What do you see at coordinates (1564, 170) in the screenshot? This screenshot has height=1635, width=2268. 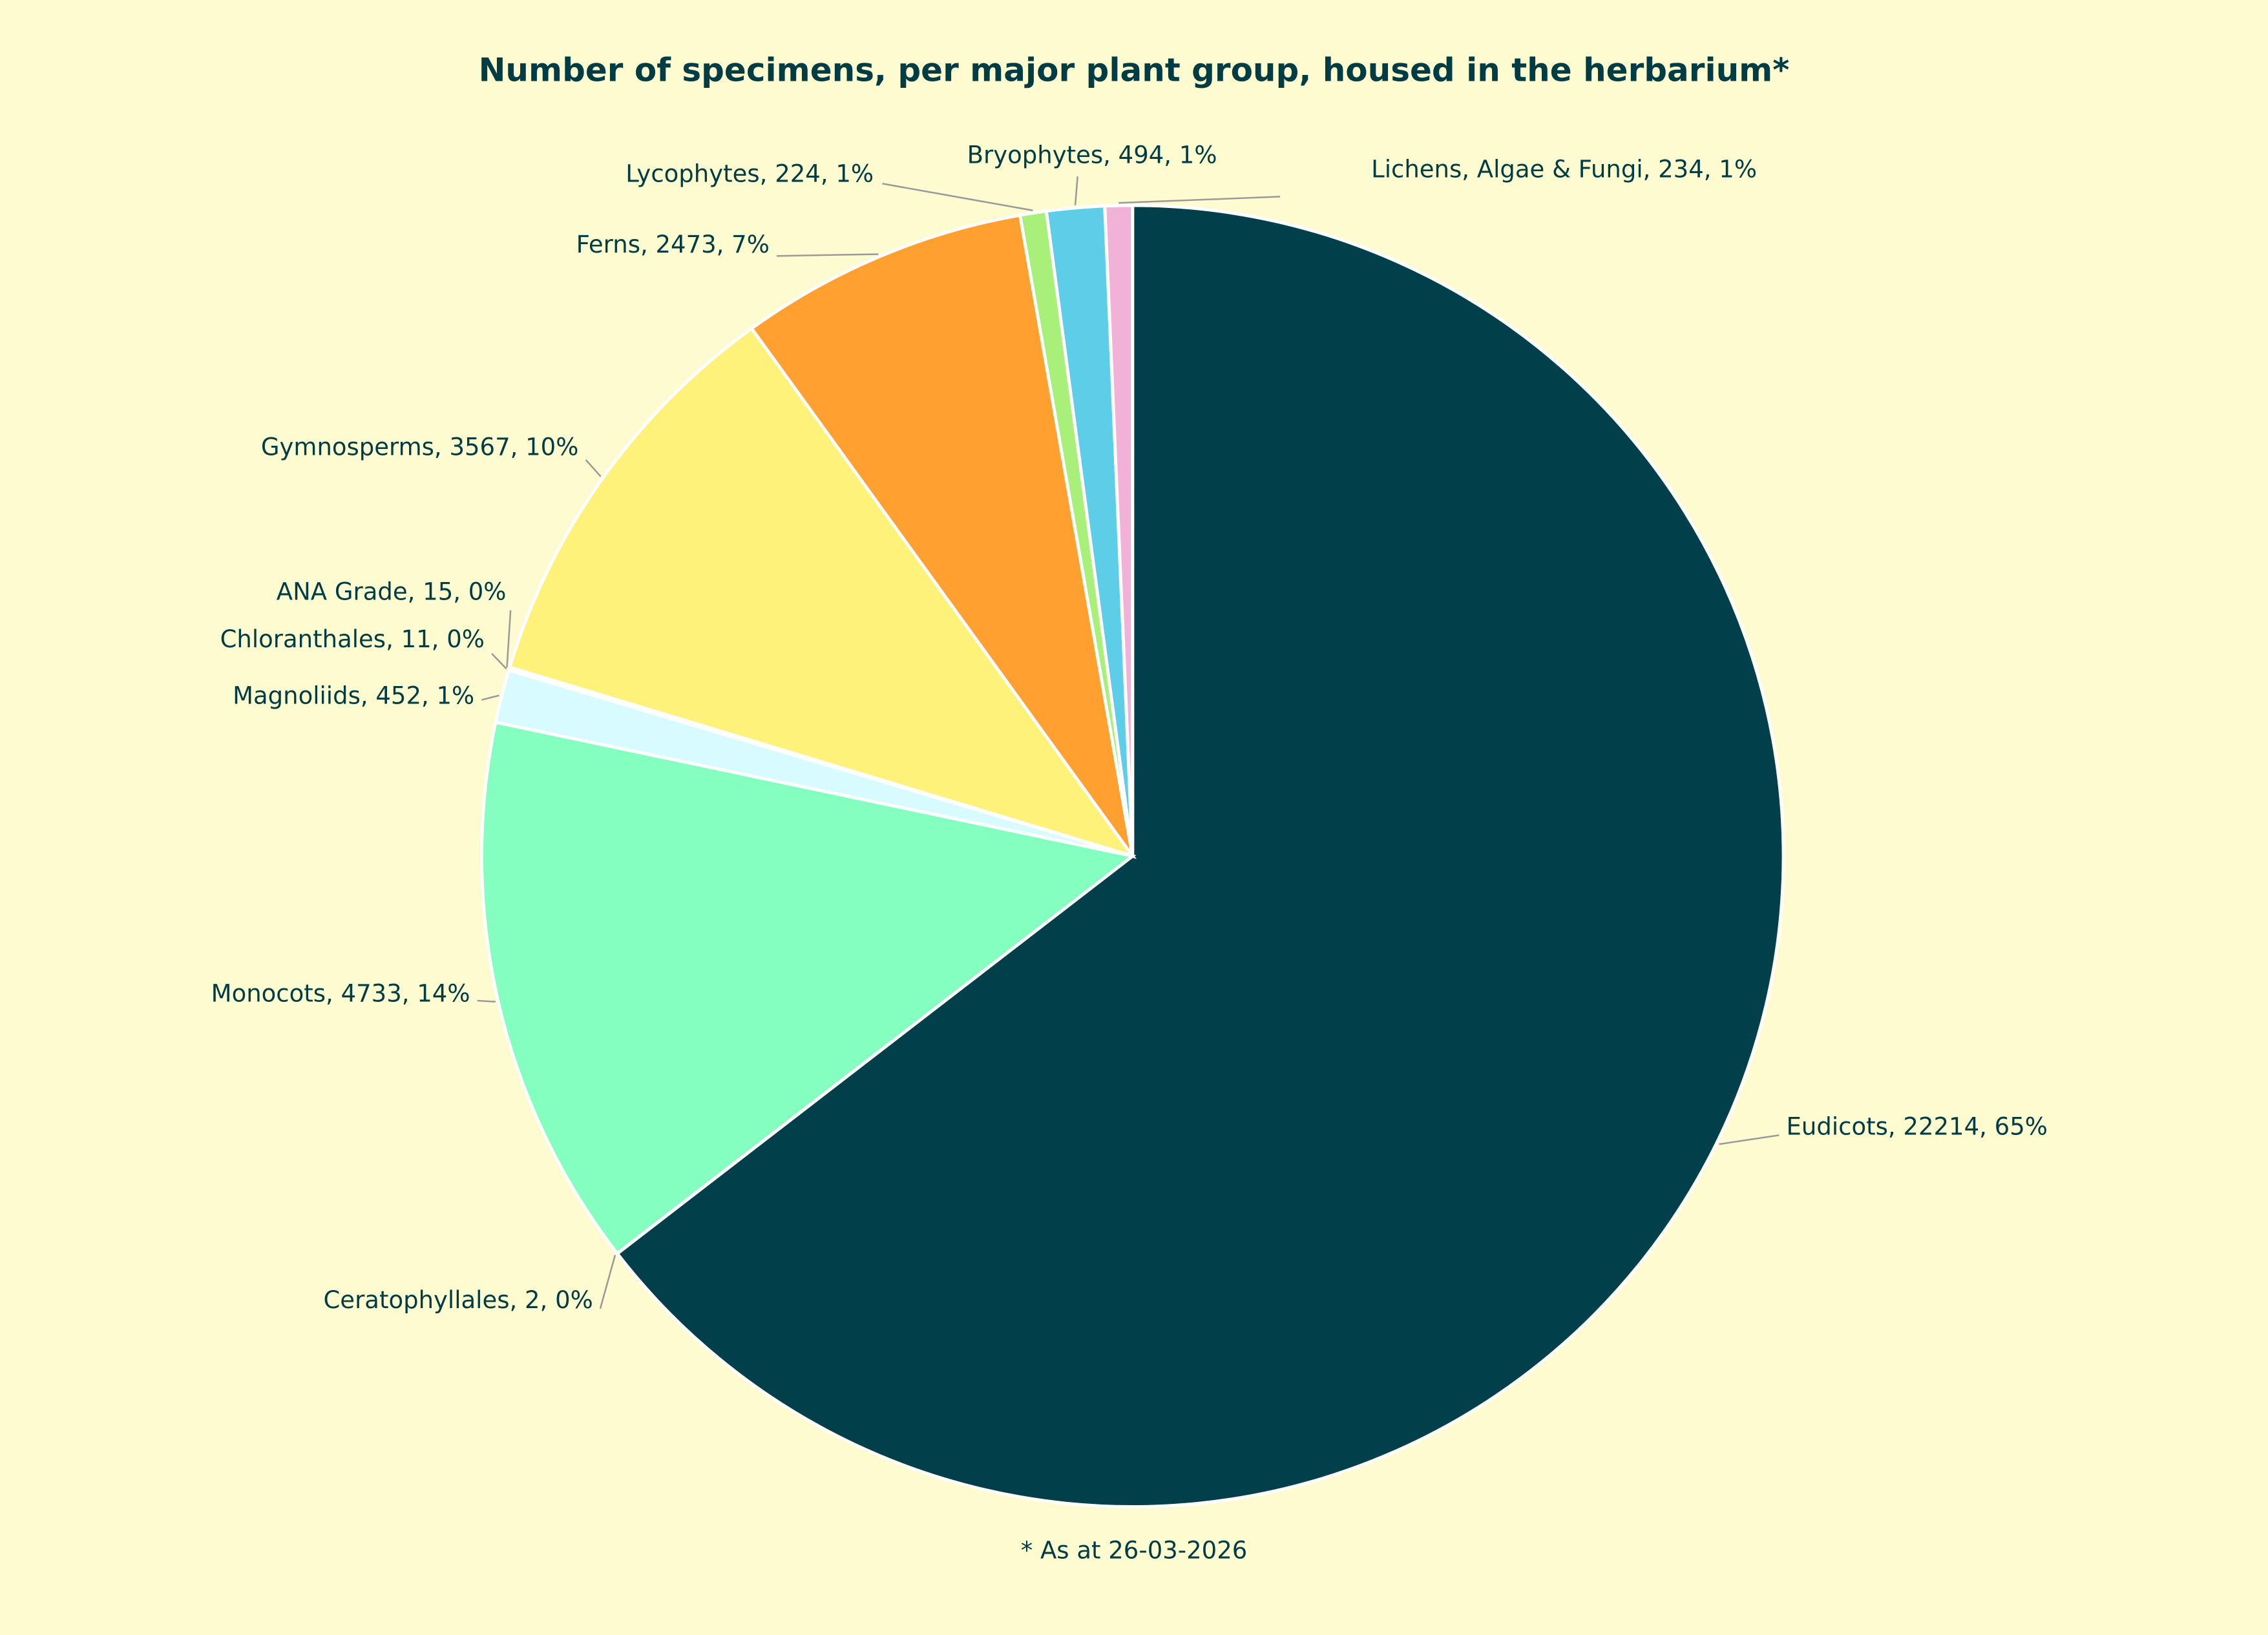 I see `slice-label: Lichens, Algae & Fungi, 234, 1%` at bounding box center [1564, 170].